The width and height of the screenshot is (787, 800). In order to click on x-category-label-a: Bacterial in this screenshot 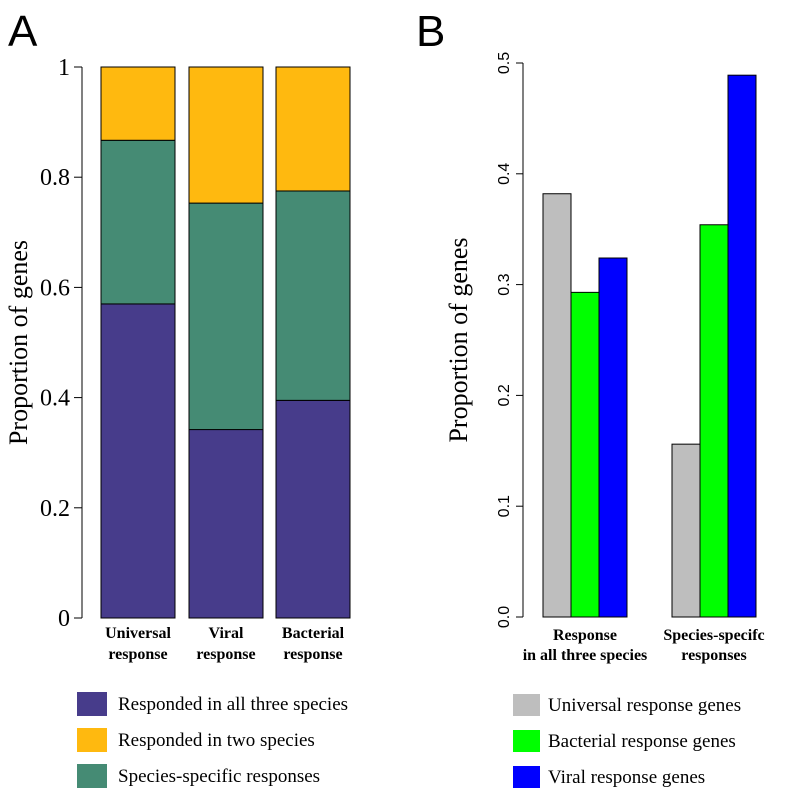, I will do `click(313, 633)`.